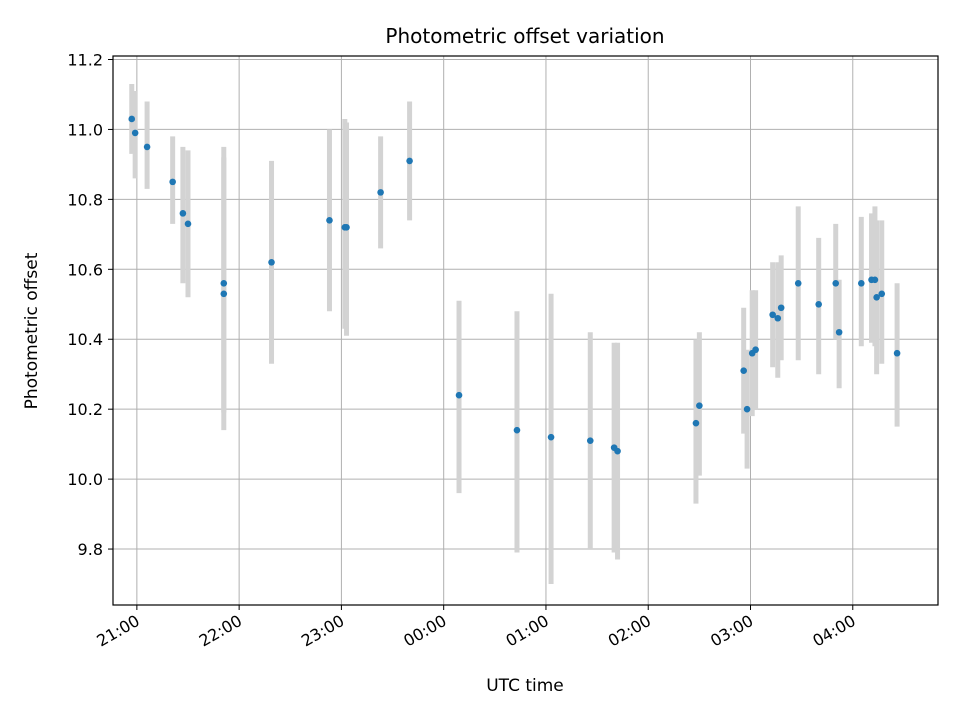  What do you see at coordinates (85, 129) in the screenshot?
I see `y-tick-label: 11.0` at bounding box center [85, 129].